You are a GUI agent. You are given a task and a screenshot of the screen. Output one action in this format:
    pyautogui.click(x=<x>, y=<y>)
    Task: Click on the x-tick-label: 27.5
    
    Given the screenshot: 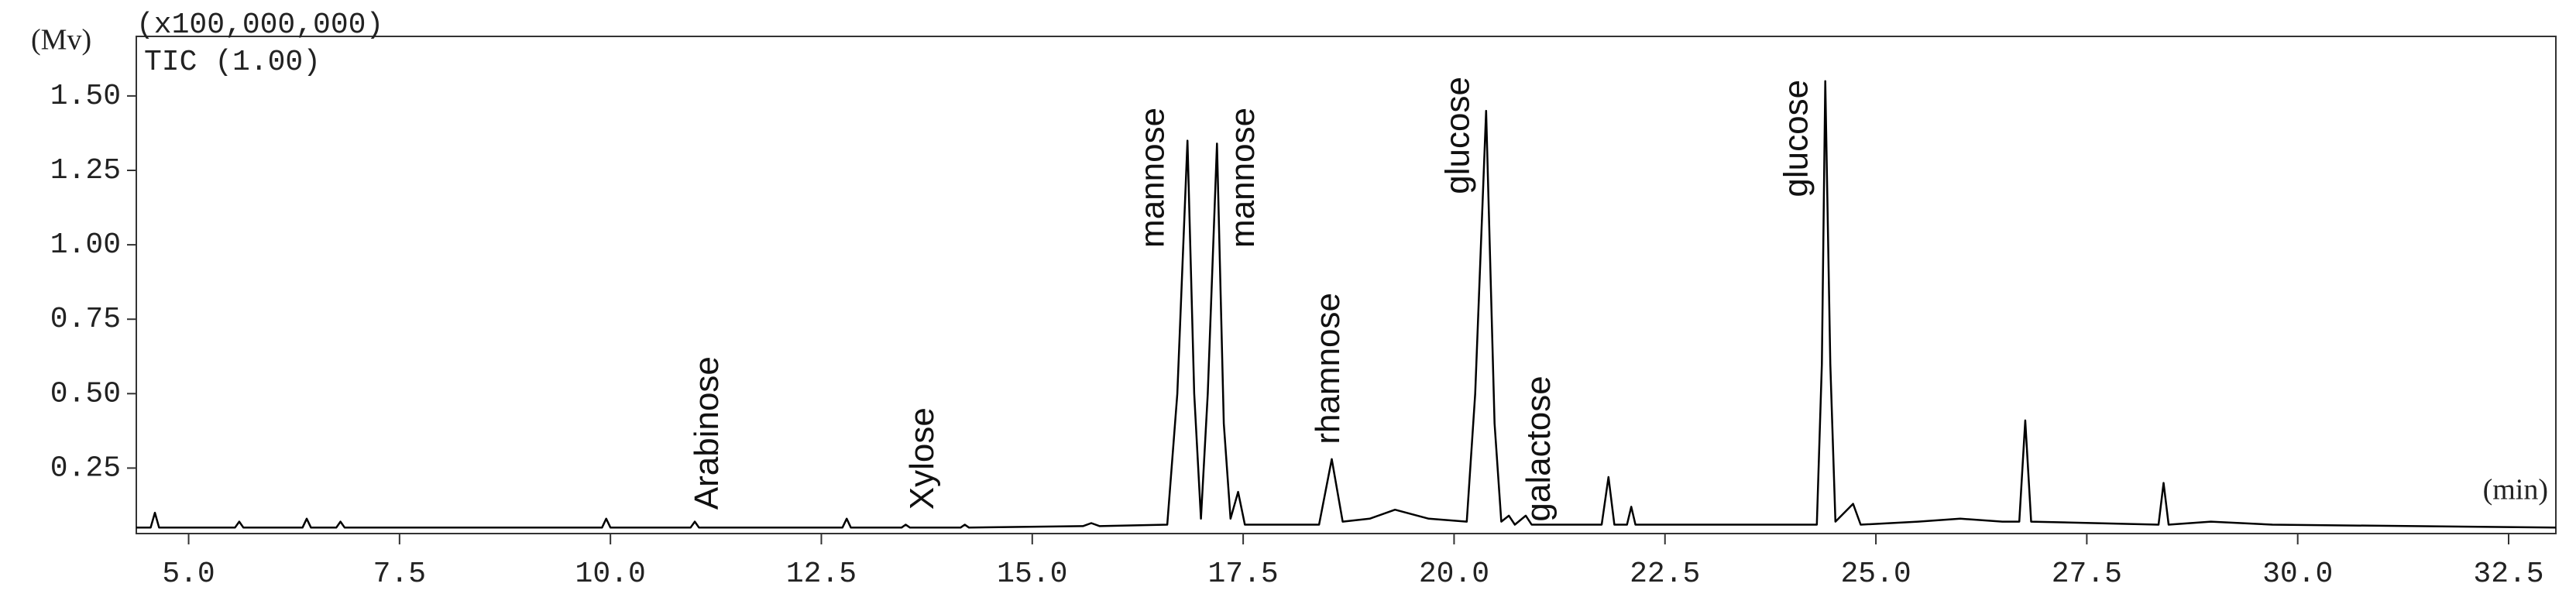 What is the action you would take?
    pyautogui.click(x=2087, y=574)
    